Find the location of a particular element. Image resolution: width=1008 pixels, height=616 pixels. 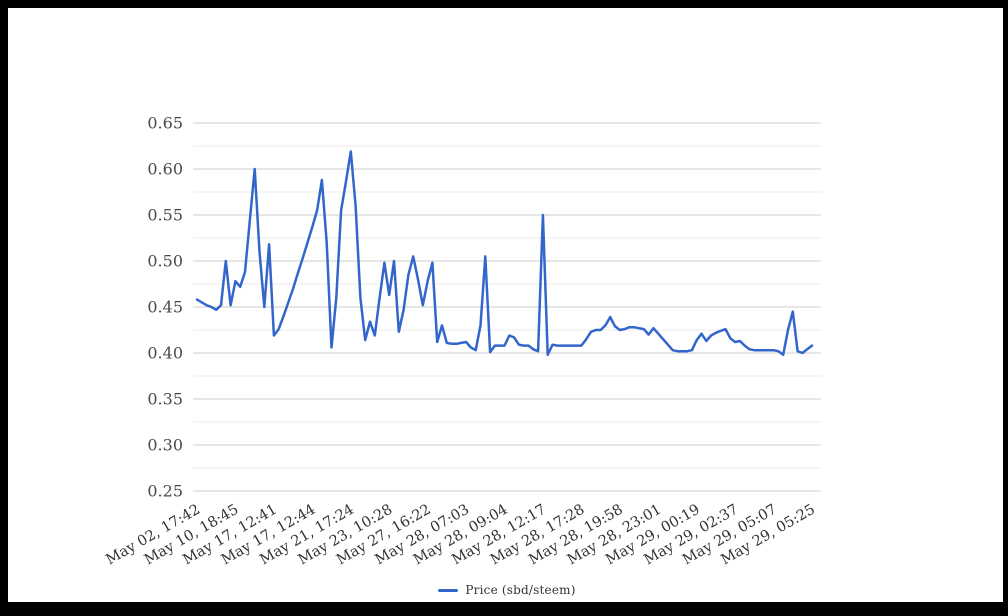

y-axis-tick-label: 0.50 is located at coordinates (165, 261).